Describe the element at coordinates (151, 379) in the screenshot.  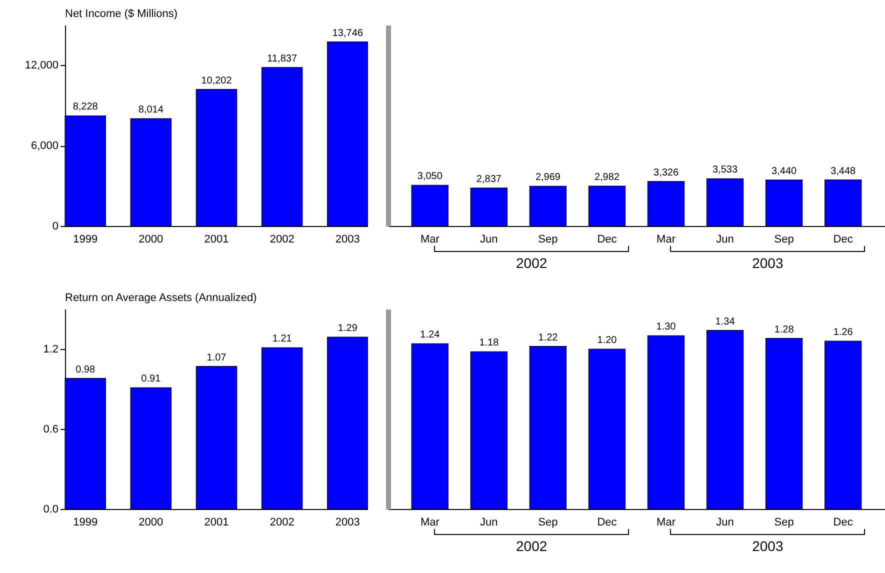
I see `data-label: 0.91` at that location.